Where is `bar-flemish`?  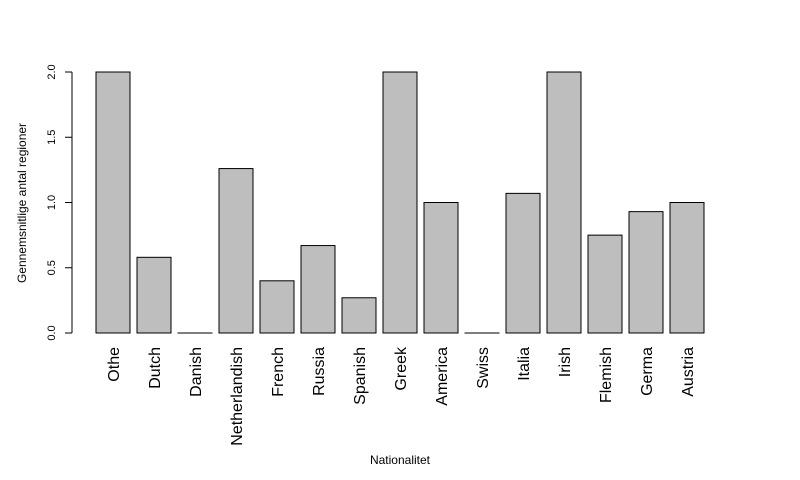
bar-flemish is located at coordinates (605, 284).